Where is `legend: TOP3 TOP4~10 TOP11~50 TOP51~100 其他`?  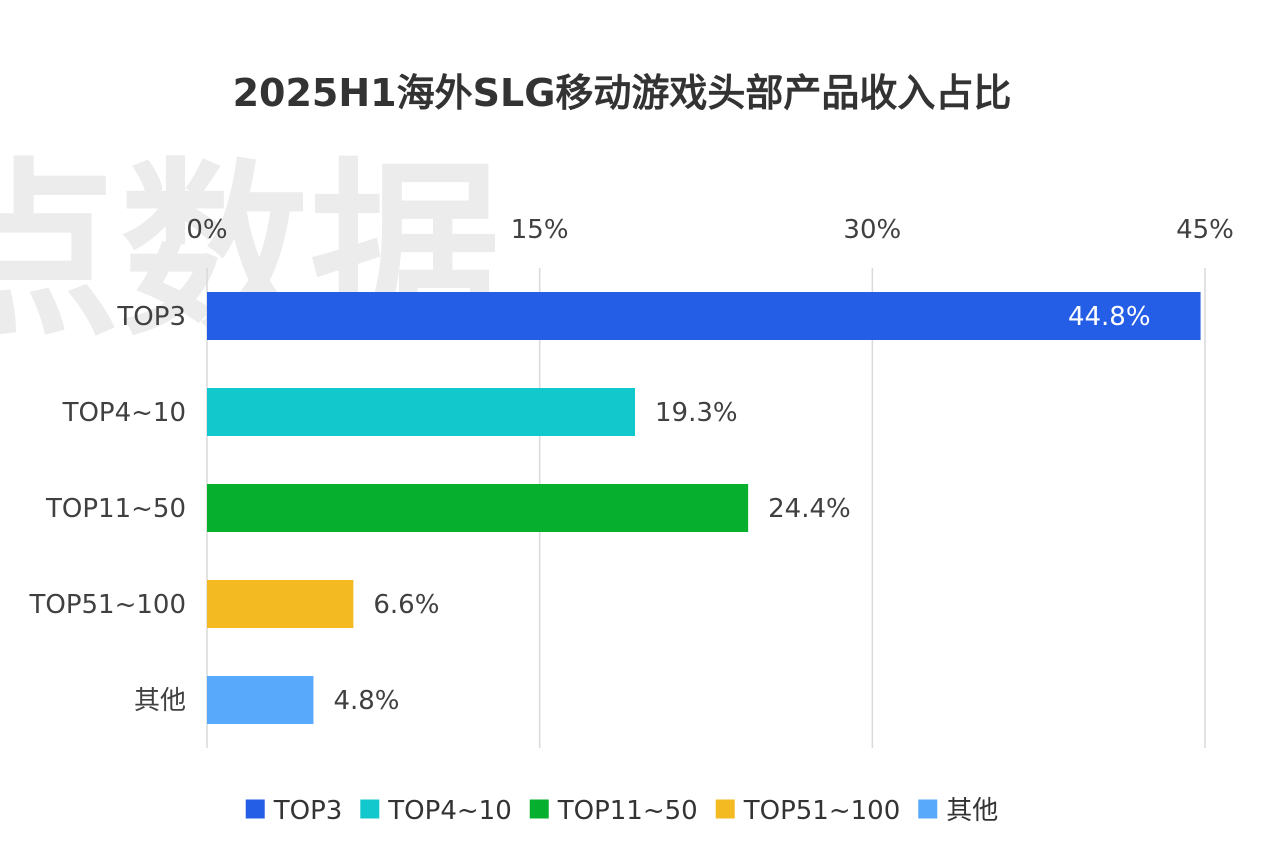 legend: TOP3 TOP4~10 TOP11~50 TOP51~100 其他 is located at coordinates (621, 811).